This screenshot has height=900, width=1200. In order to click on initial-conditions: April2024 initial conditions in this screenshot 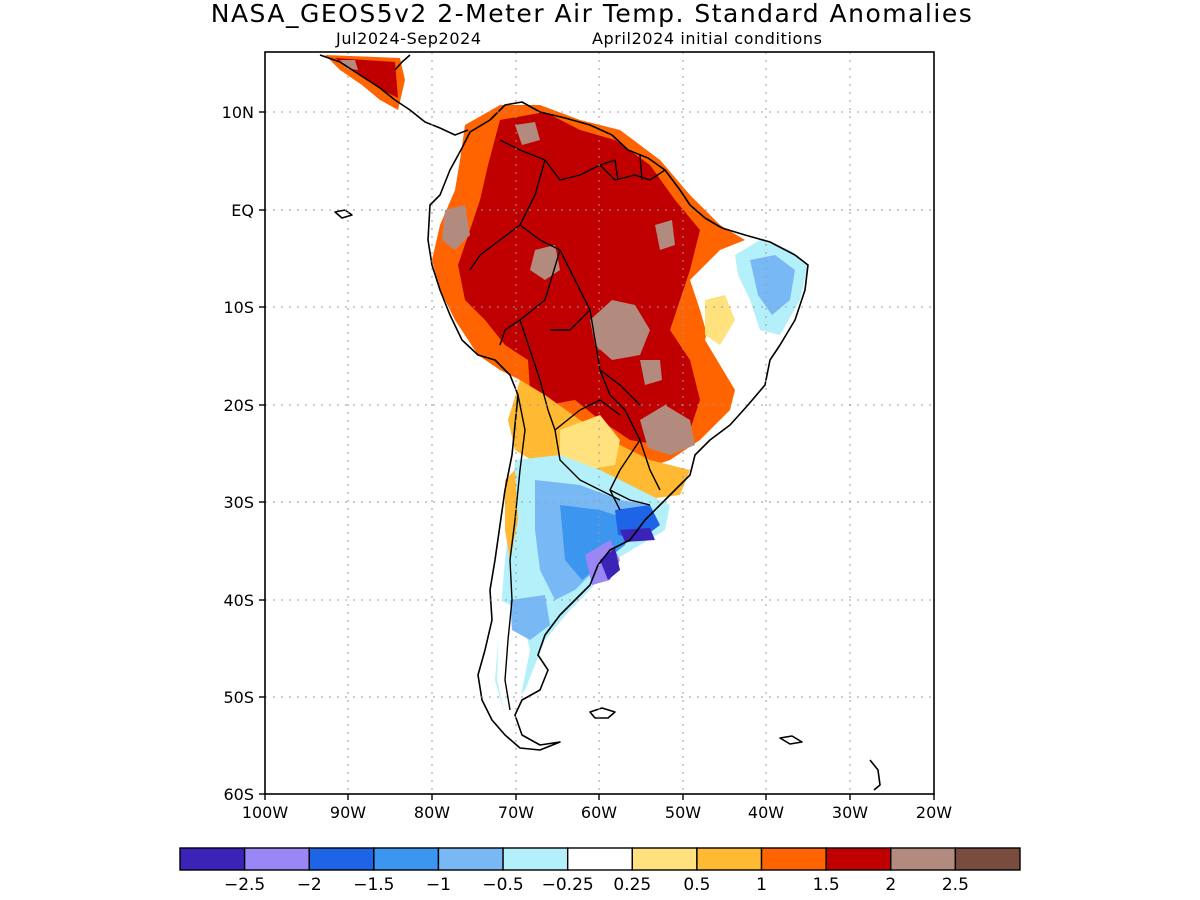, I will do `click(707, 38)`.